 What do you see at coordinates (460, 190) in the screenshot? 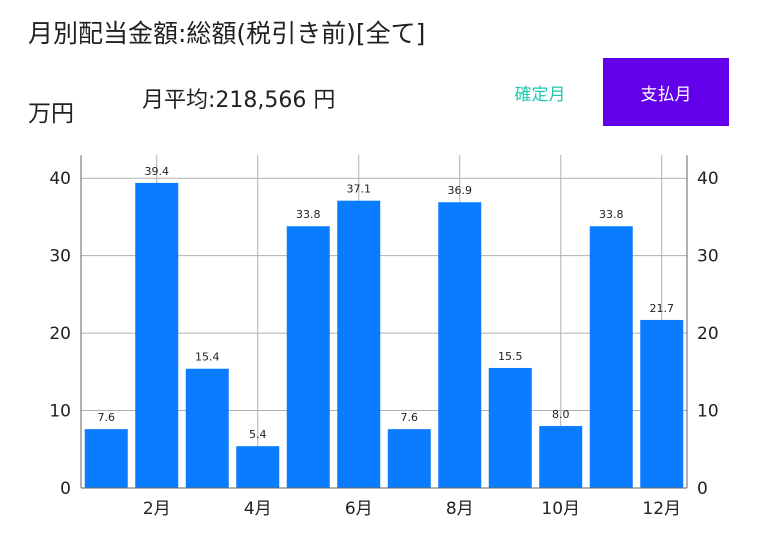
I see `data-label: 36.9` at bounding box center [460, 190].